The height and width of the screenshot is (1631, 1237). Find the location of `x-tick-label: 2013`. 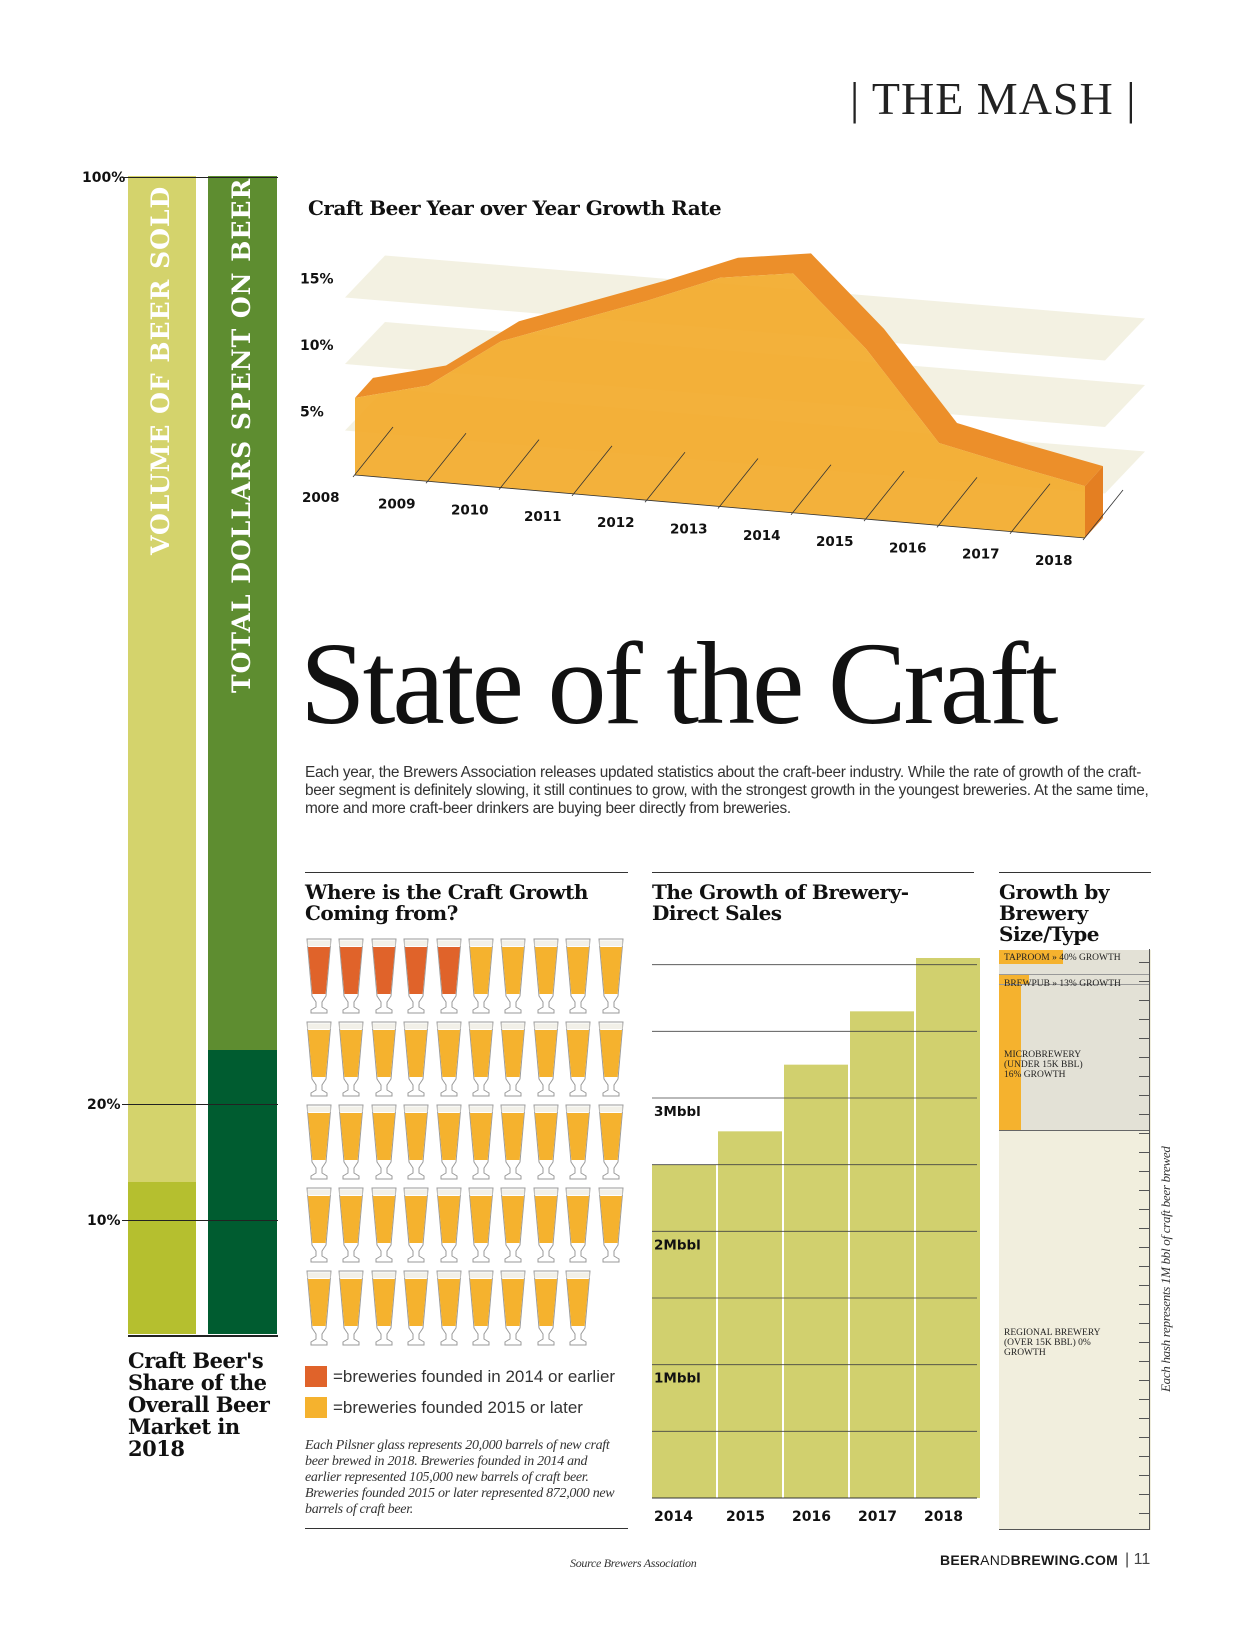

x-tick-label: 2013 is located at coordinates (689, 530).